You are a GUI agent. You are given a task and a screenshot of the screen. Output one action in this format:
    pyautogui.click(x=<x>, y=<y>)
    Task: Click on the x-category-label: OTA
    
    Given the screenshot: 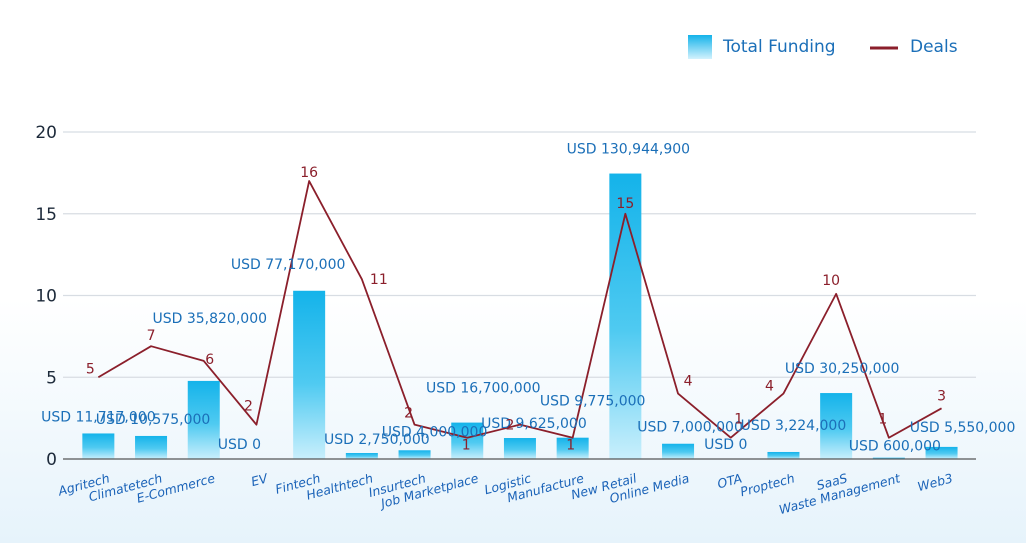 What is the action you would take?
    pyautogui.click(x=730, y=480)
    